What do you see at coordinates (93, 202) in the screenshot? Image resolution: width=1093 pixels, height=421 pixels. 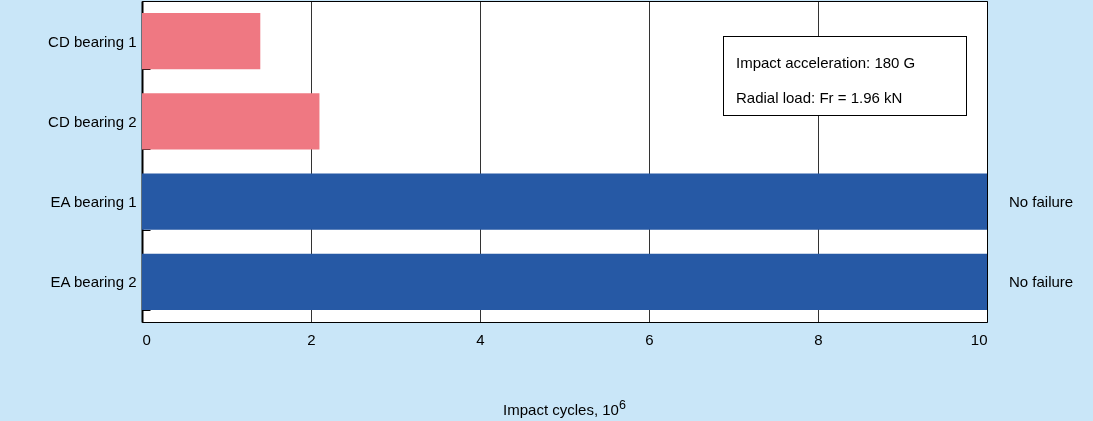 I see `y-tick-label: EA bearing 1` at bounding box center [93, 202].